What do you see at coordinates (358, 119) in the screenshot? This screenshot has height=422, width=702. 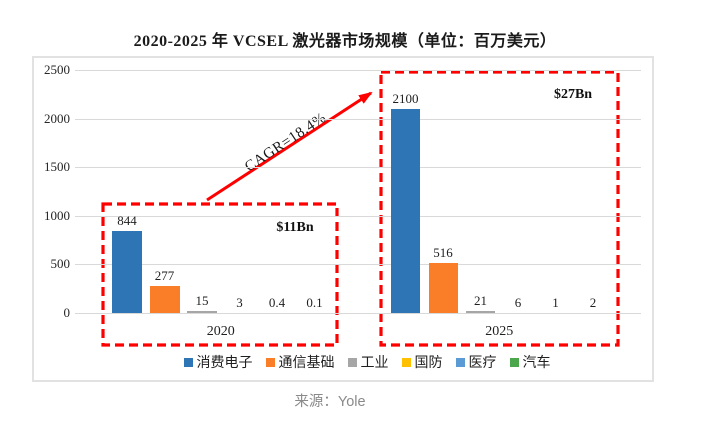 I see `gridline-2000` at bounding box center [358, 119].